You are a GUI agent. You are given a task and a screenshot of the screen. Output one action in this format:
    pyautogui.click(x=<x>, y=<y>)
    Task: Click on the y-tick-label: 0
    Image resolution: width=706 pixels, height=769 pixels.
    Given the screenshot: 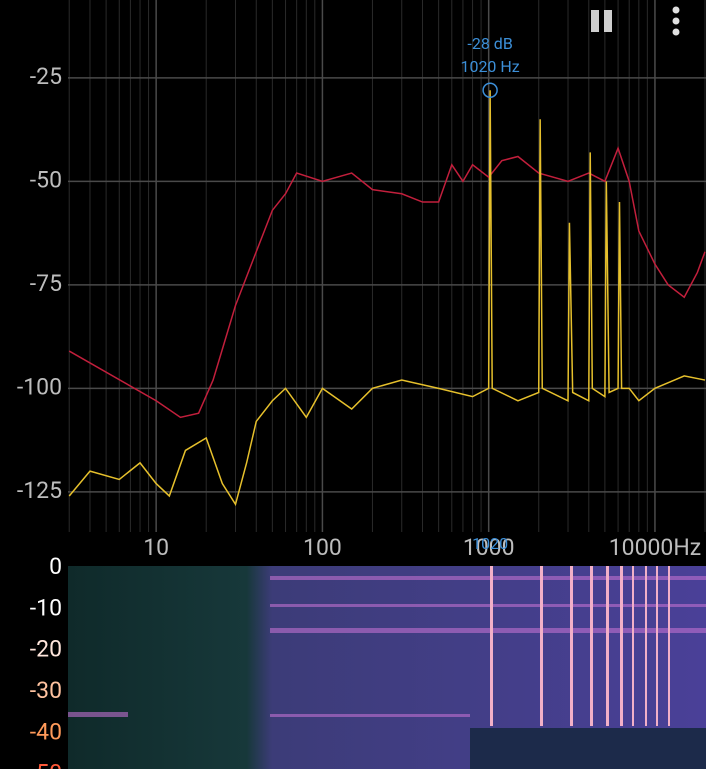 What is the action you would take?
    pyautogui.click(x=55, y=566)
    